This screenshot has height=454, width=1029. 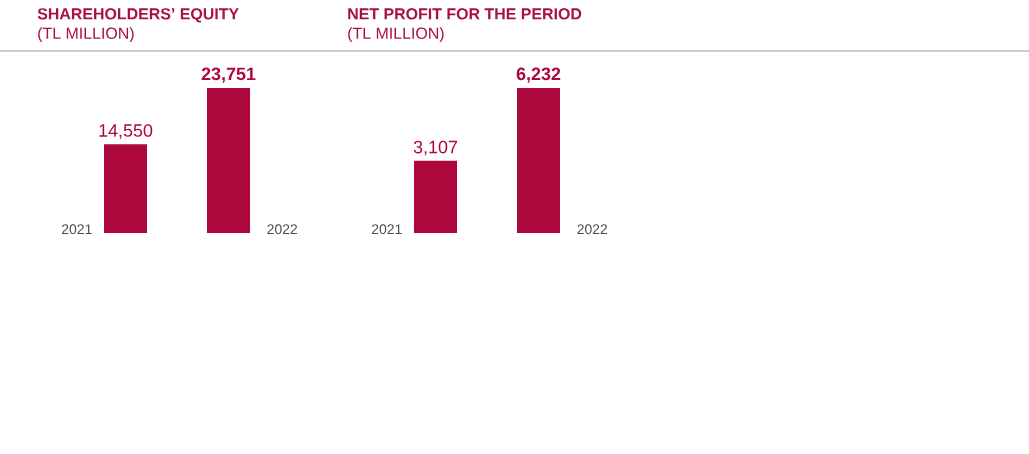 I want to click on data-label: 14,550, so click(x=126, y=131).